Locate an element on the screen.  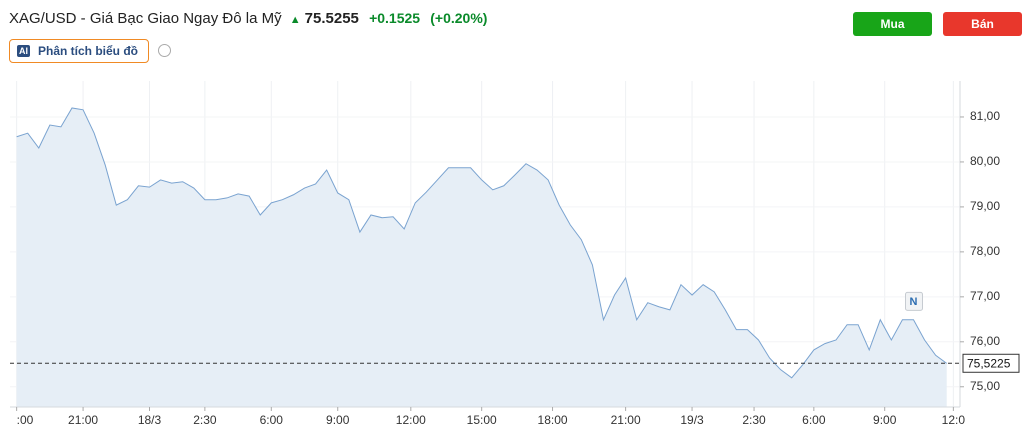
change: +0.1525 is located at coordinates (395, 18).